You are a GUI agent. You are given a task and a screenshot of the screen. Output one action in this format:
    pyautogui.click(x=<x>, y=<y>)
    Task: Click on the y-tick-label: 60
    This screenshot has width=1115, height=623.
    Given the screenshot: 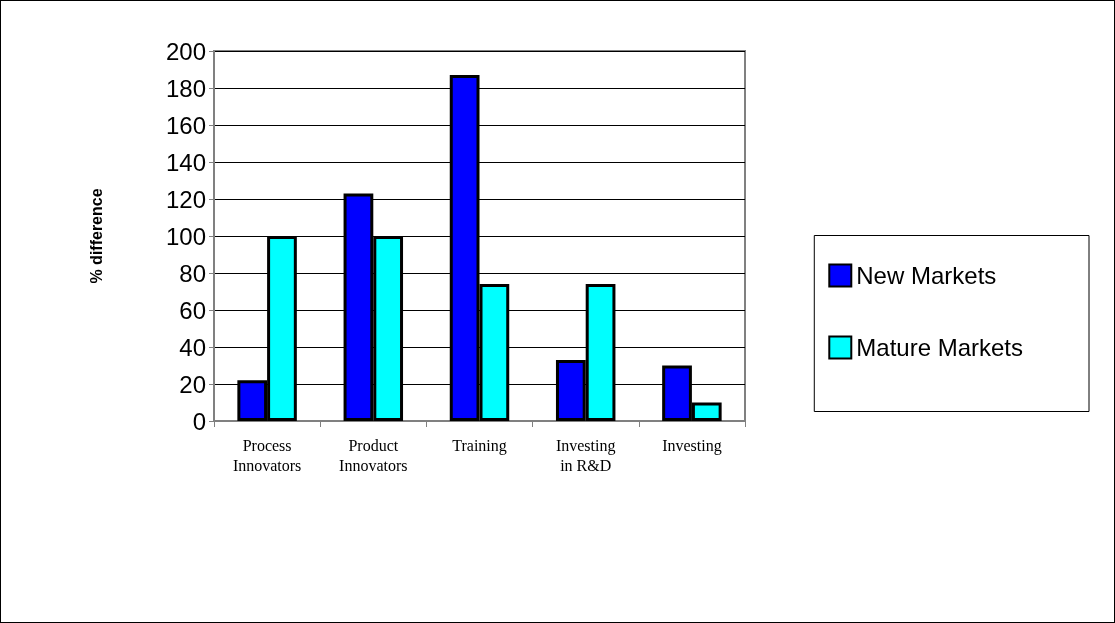 What is the action you would take?
    pyautogui.click(x=192, y=310)
    